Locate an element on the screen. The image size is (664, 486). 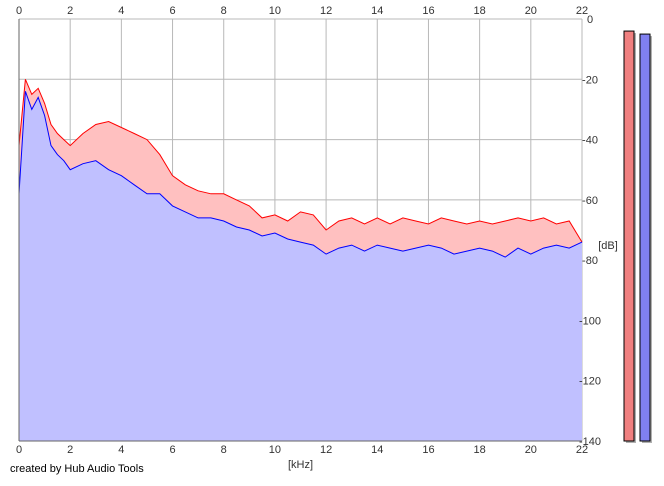
x-tick-label: 10 is located at coordinates (275, 450).